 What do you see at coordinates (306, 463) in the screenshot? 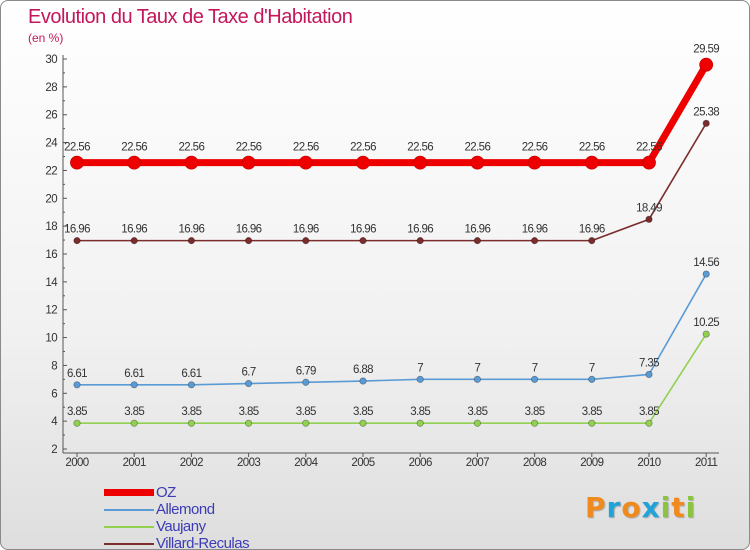
I see `x-tick-label: 2004` at bounding box center [306, 463].